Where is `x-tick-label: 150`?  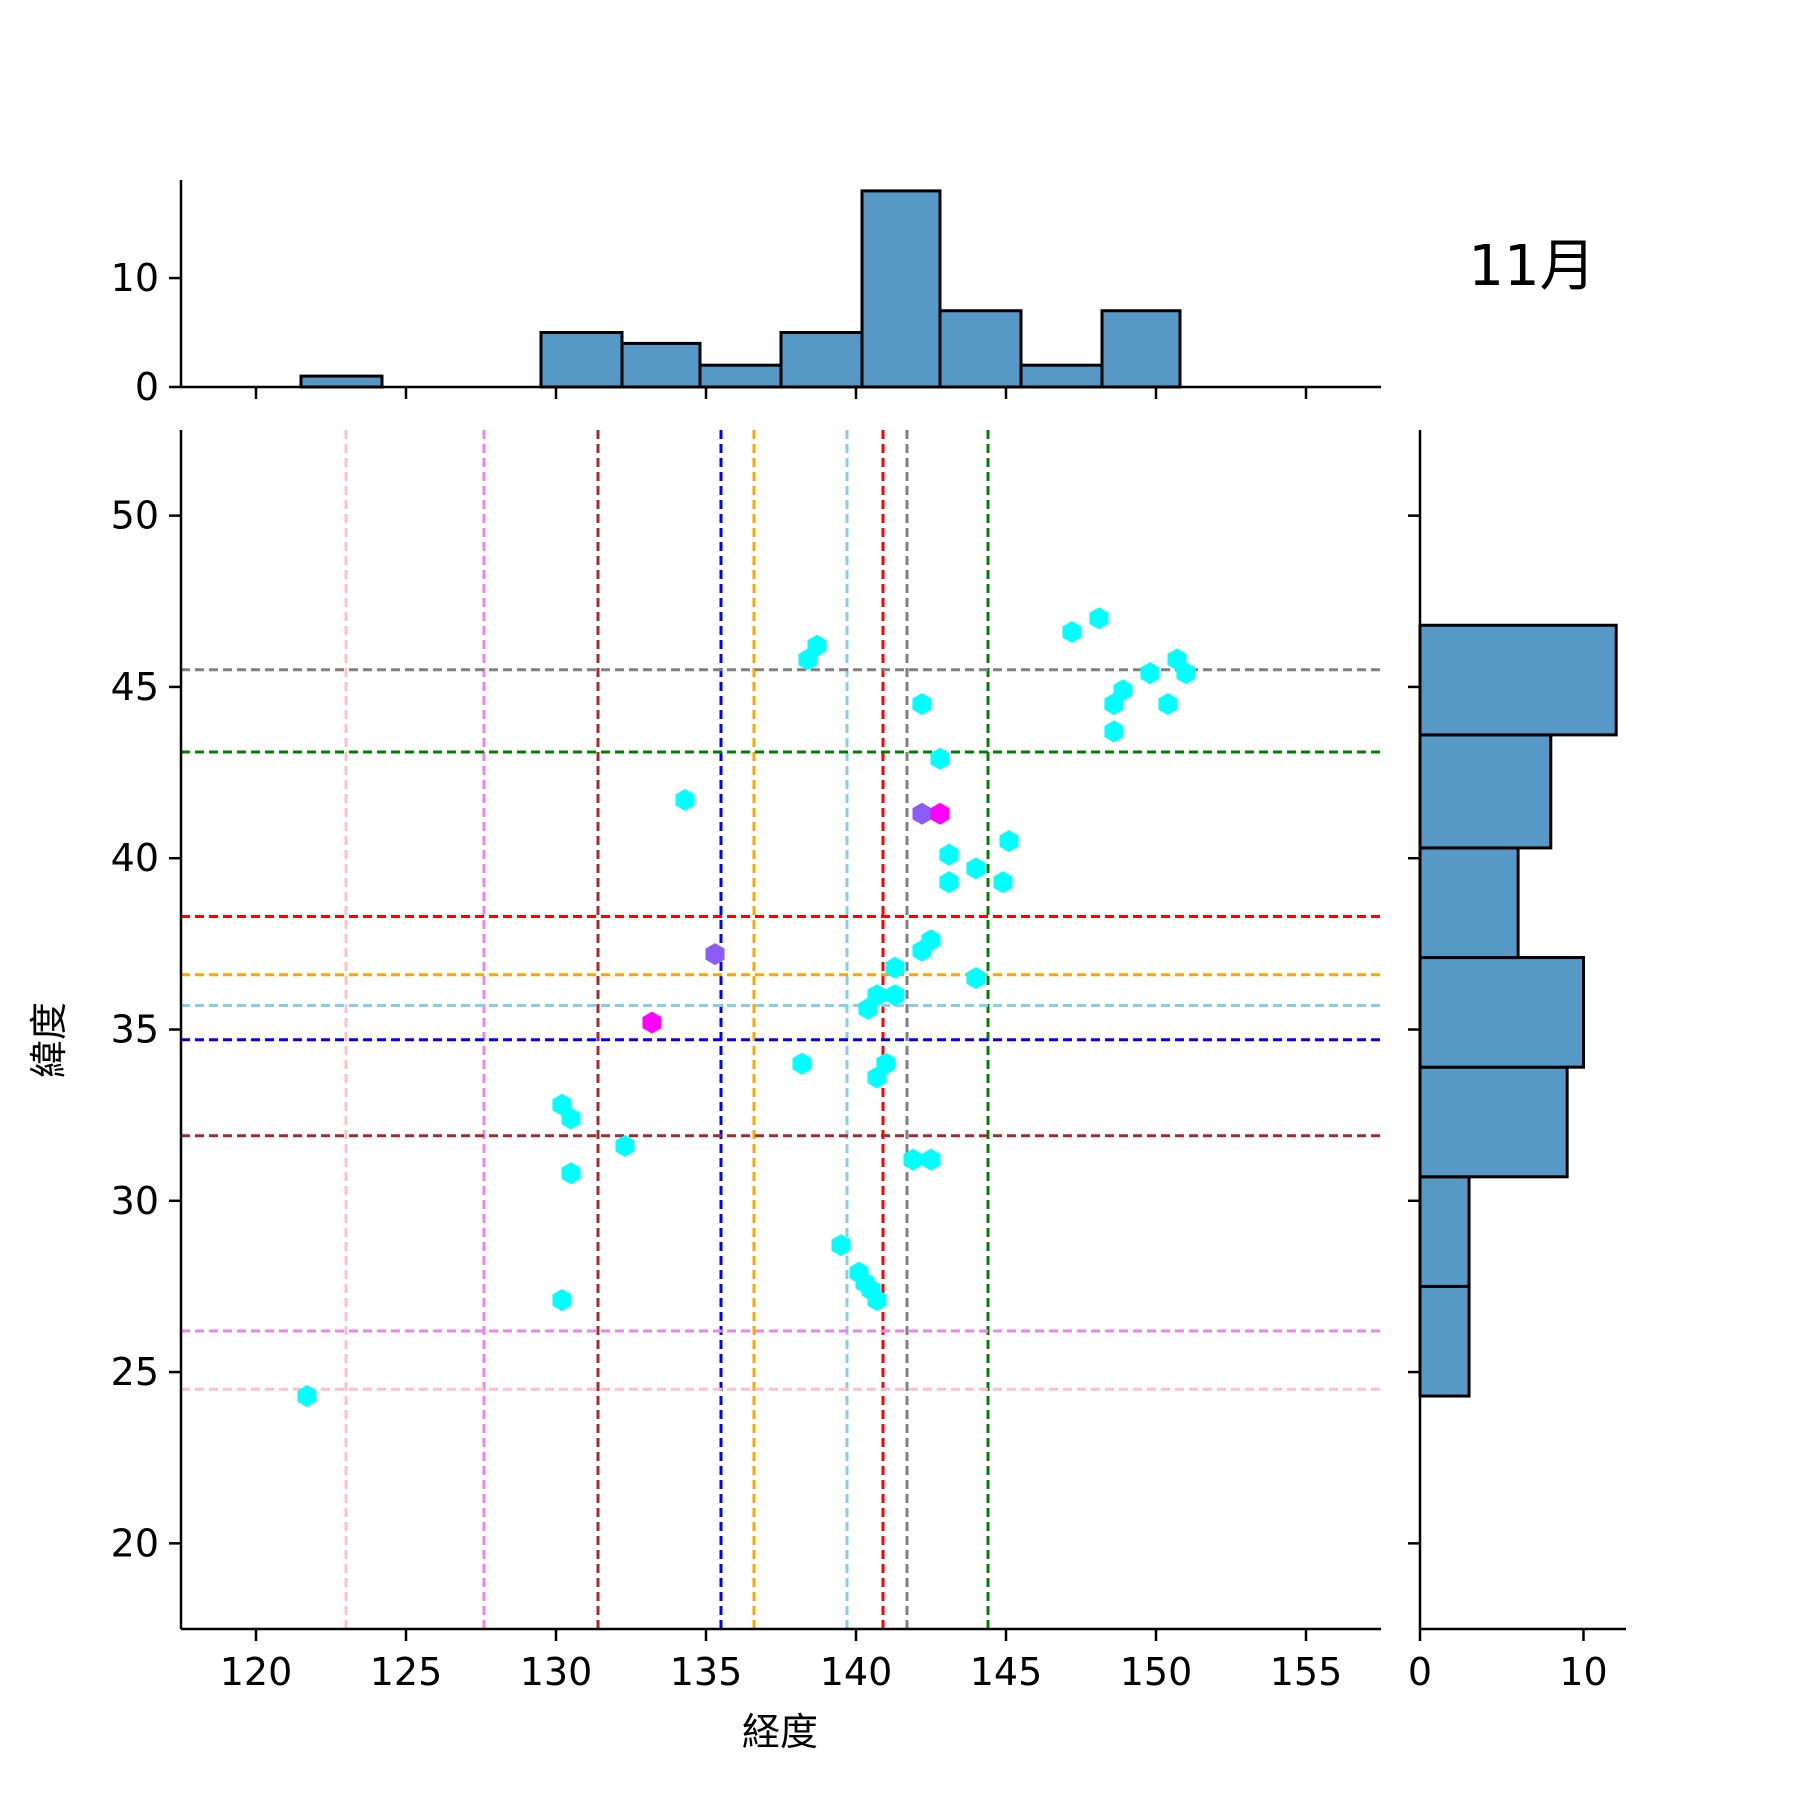
x-tick-label: 150 is located at coordinates (1156, 1672).